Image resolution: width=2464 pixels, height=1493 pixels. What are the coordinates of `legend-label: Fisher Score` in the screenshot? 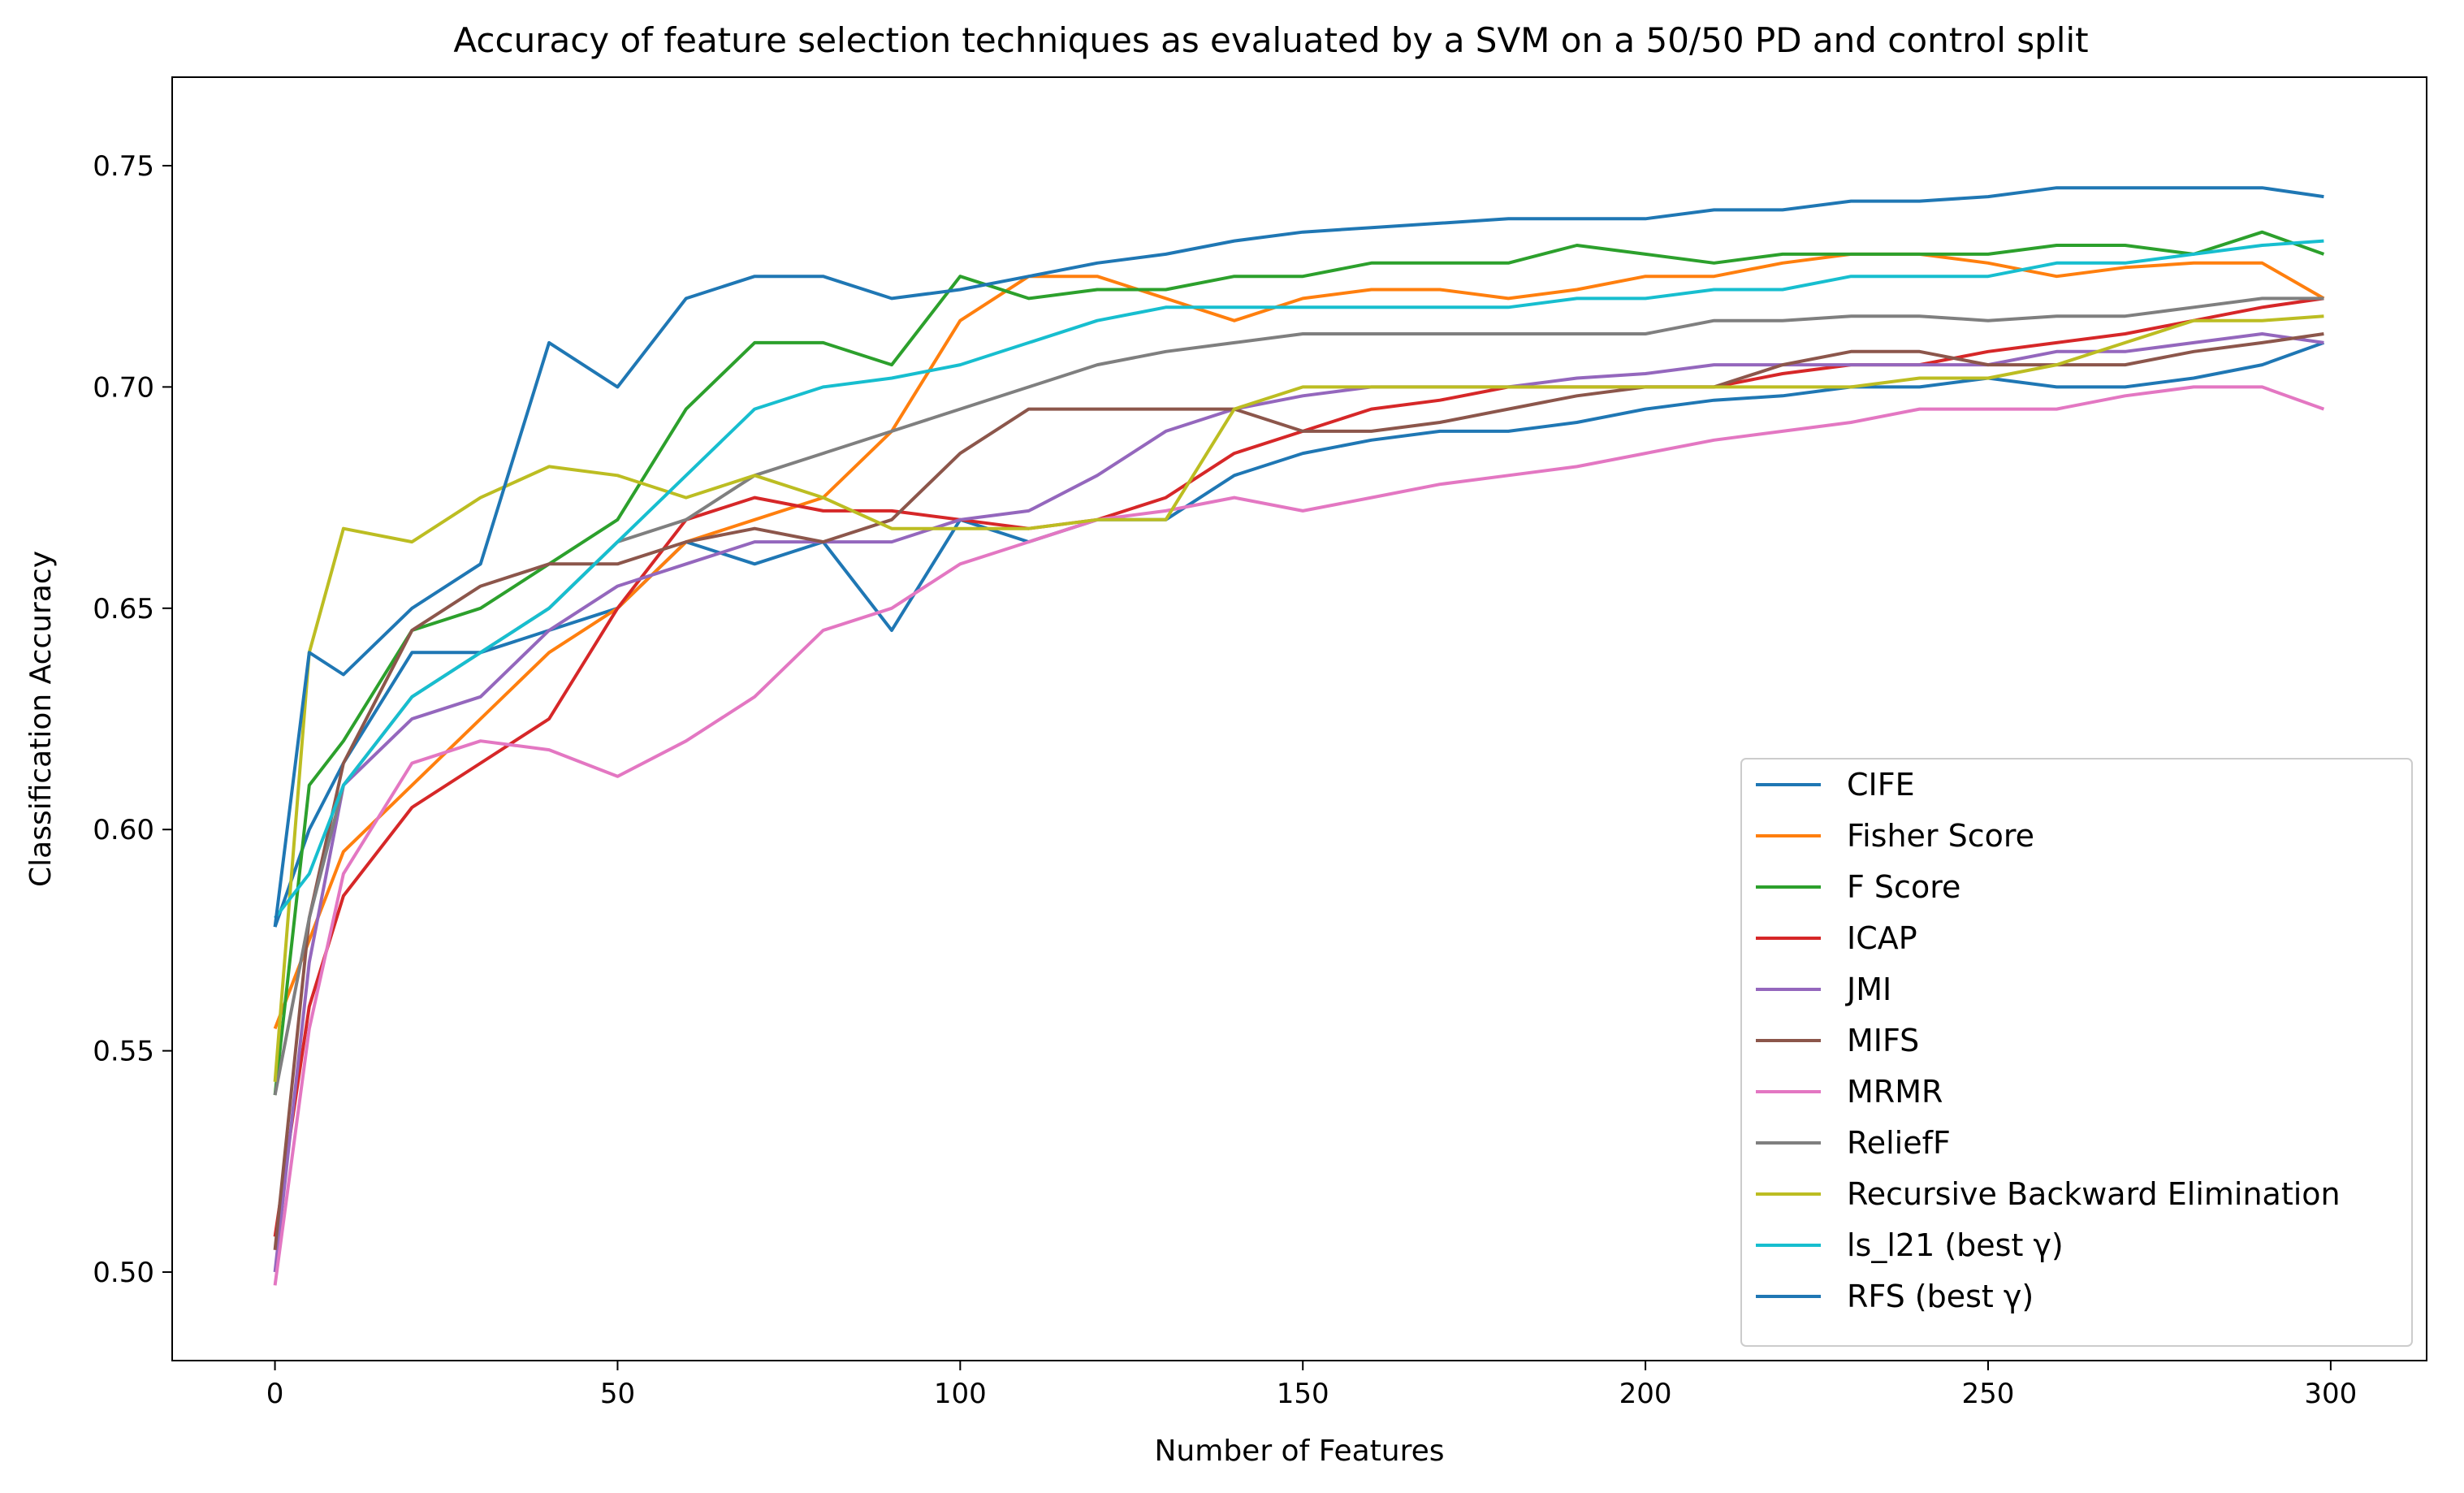 It's located at (1940, 836).